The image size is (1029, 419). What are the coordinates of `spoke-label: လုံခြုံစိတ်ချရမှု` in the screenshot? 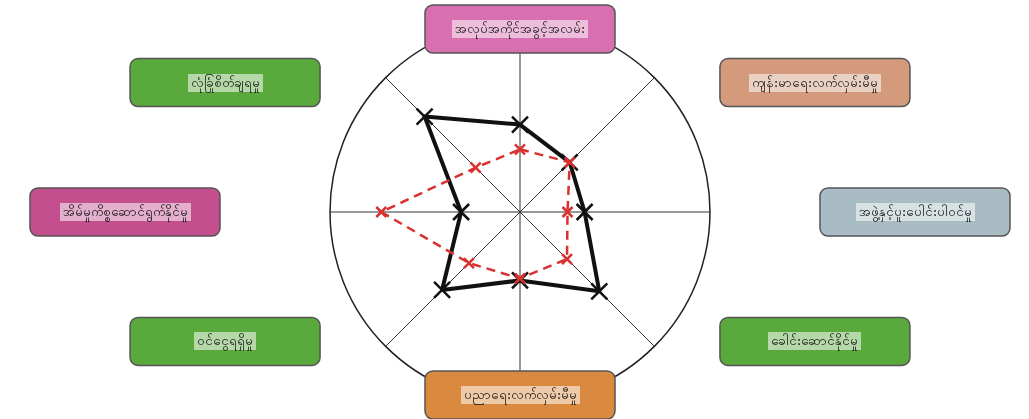 It's located at (225, 82).